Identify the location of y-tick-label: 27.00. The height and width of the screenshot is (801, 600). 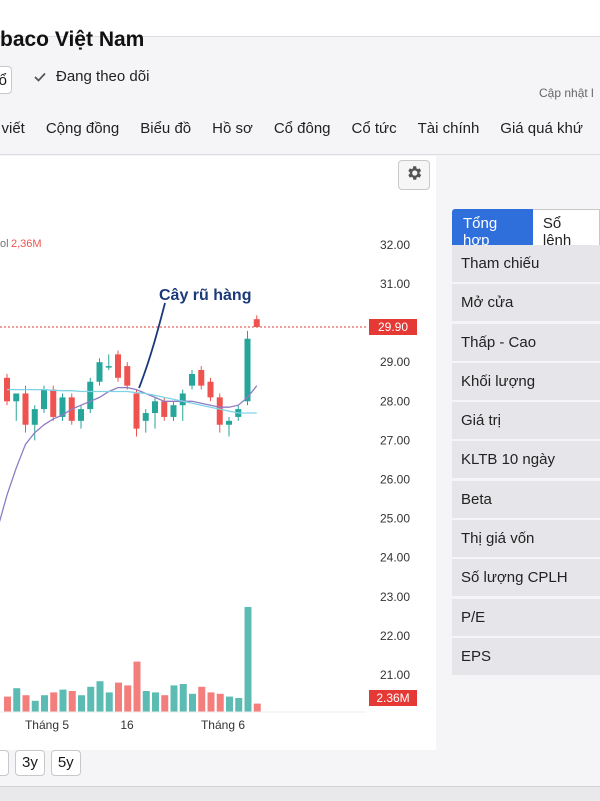
(395, 440).